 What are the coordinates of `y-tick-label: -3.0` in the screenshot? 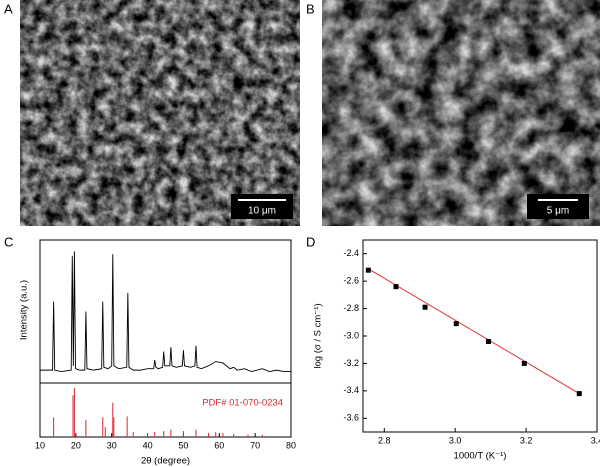 It's located at (351, 335).